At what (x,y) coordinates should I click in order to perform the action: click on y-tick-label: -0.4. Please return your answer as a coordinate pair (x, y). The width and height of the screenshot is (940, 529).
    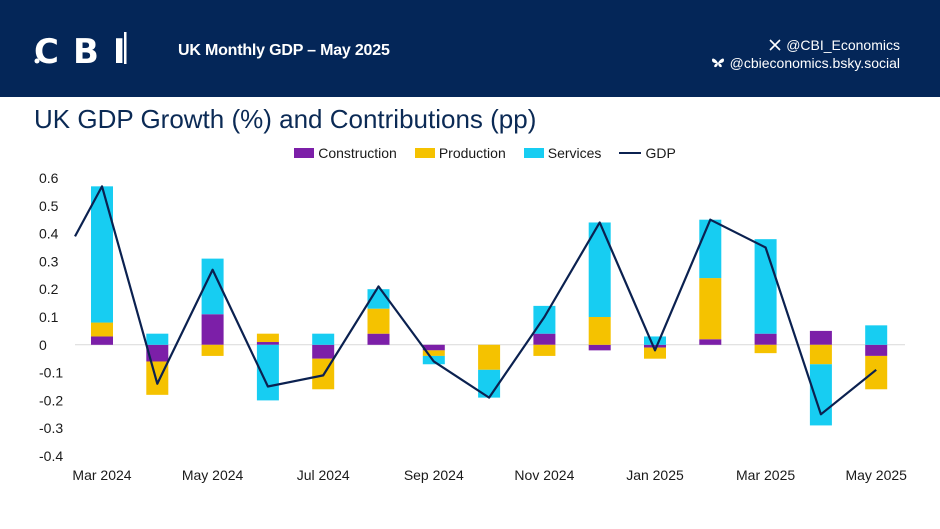
    Looking at the image, I should click on (51, 456).